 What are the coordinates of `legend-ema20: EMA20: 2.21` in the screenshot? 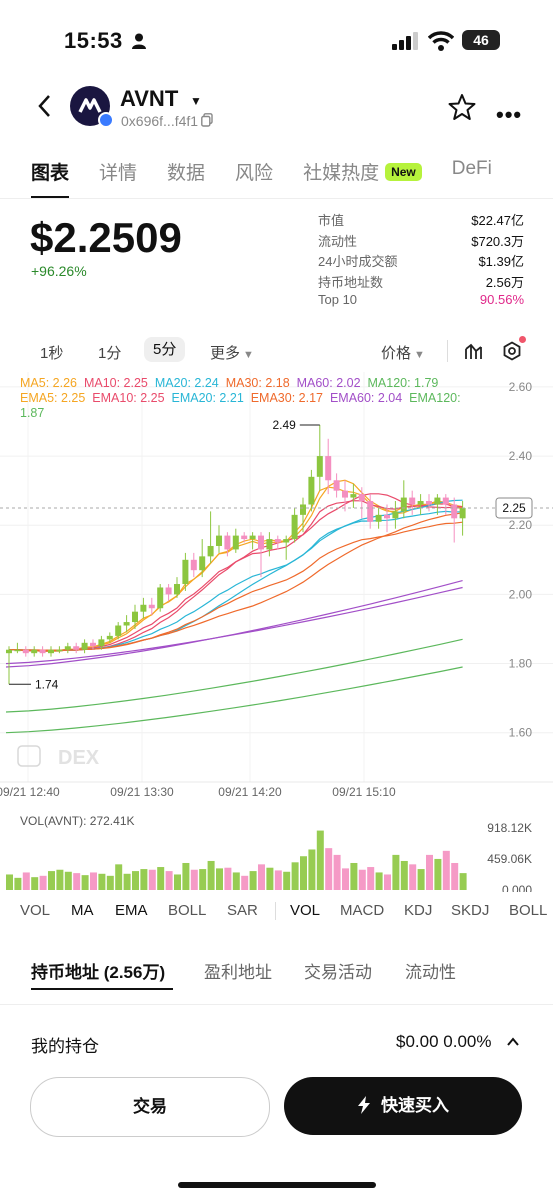 It's located at (207, 398).